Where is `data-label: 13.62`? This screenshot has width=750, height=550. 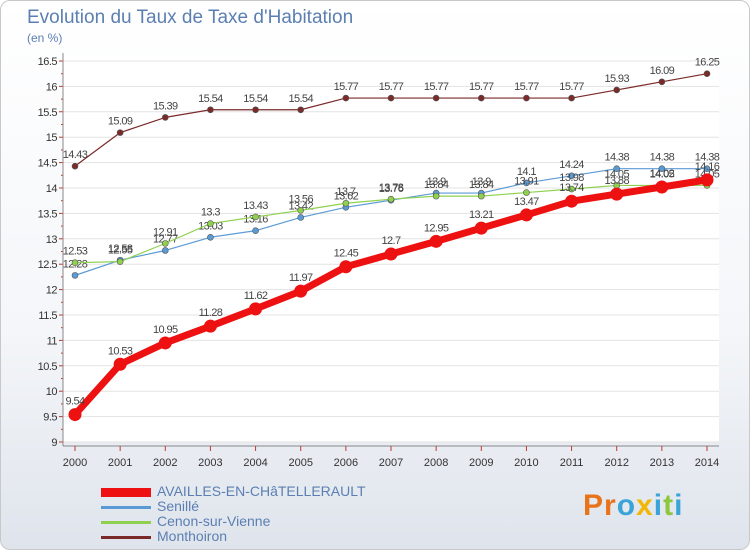
data-label: 13.62 is located at coordinates (346, 196).